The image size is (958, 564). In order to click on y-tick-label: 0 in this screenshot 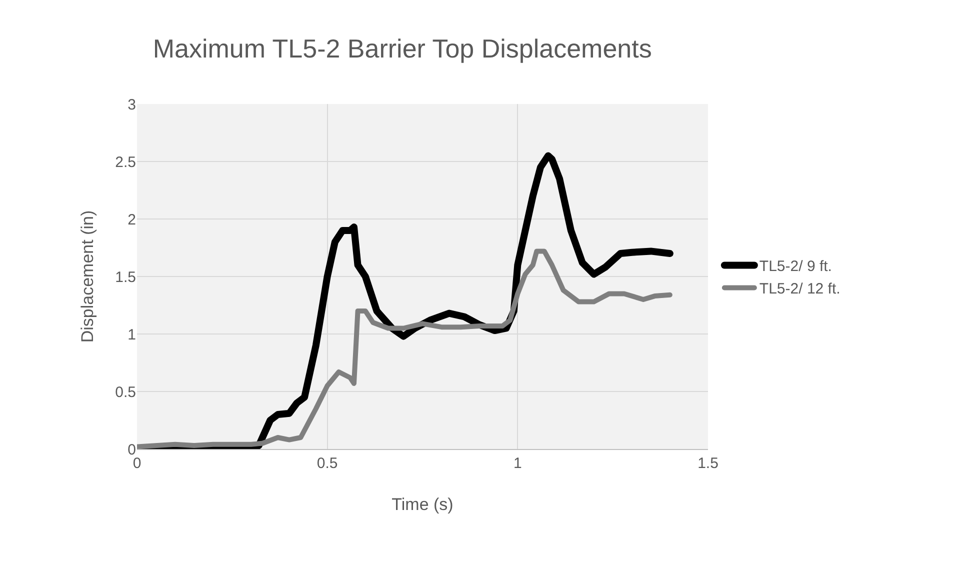, I will do `click(132, 449)`.